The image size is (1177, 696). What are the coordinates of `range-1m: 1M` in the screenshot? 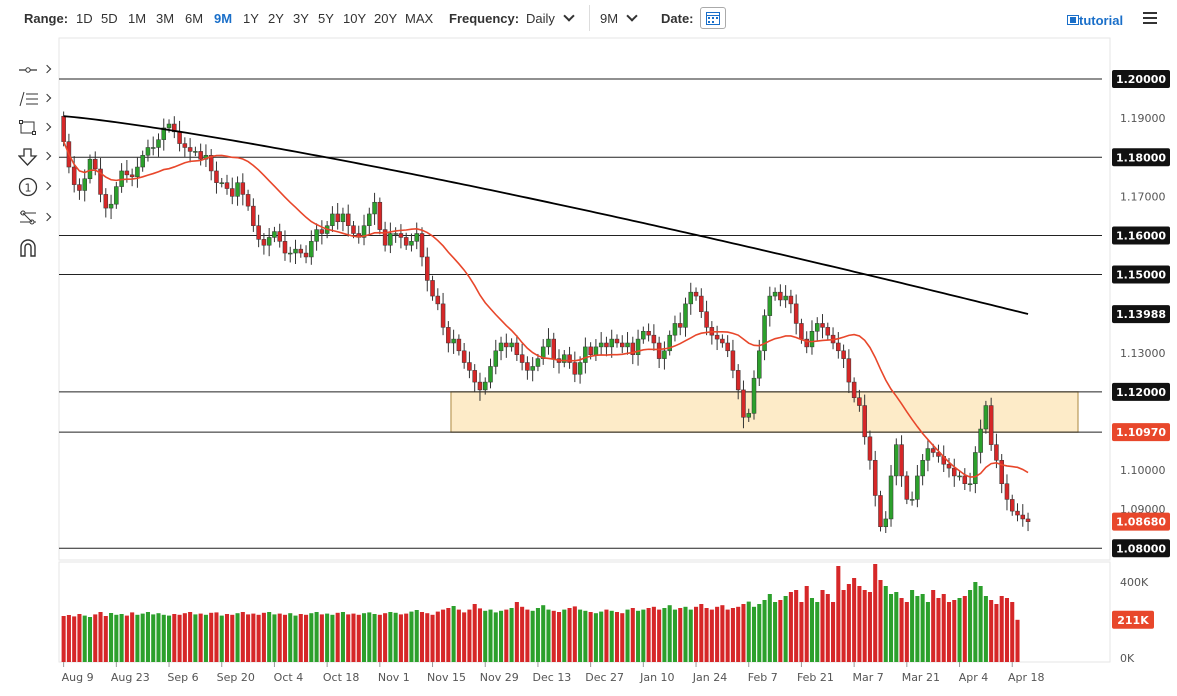 It's located at (137, 18).